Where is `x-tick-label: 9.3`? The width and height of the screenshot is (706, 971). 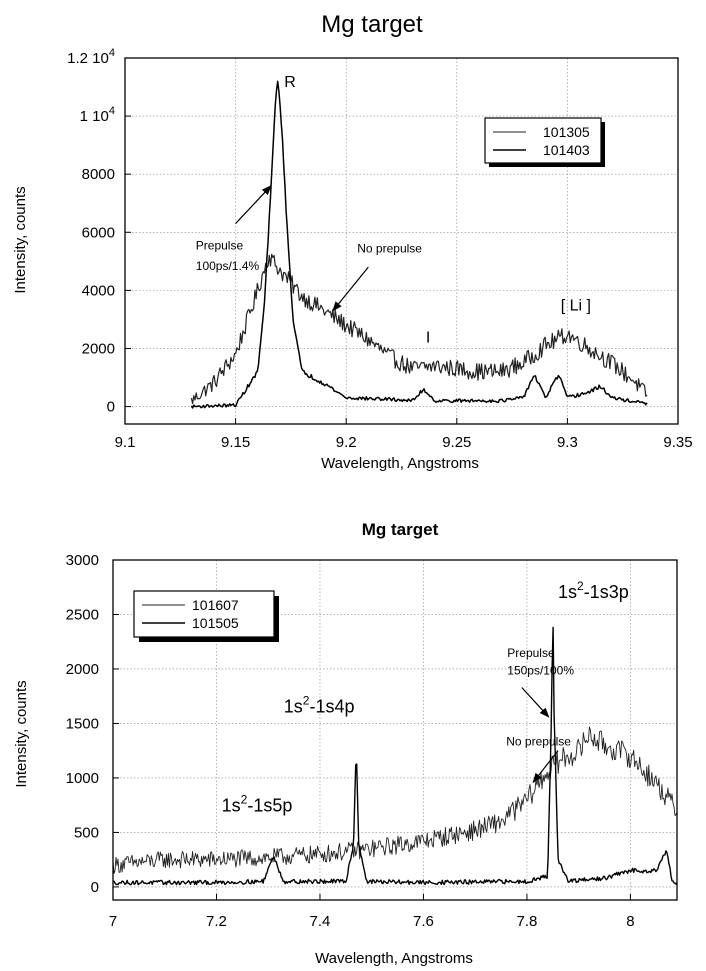 x-tick-label: 9.3 is located at coordinates (567, 442).